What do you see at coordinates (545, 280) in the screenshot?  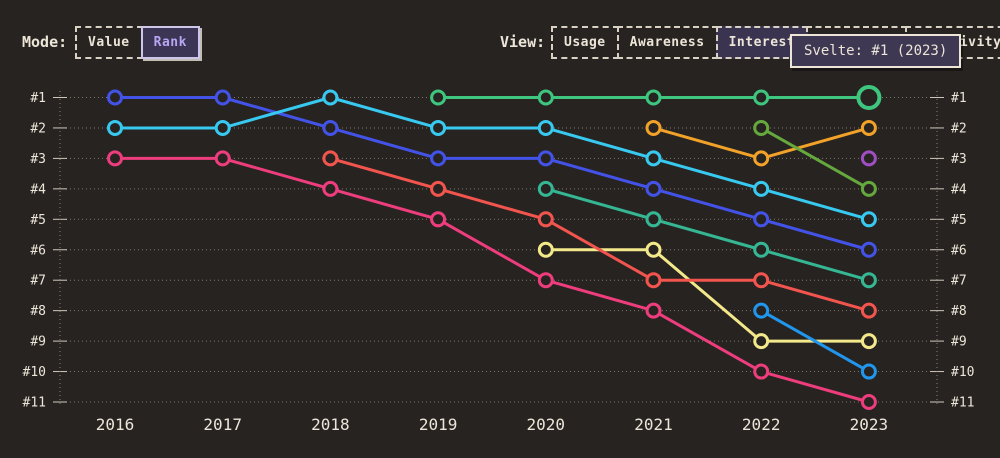 I see `data-point-pink-2020` at bounding box center [545, 280].